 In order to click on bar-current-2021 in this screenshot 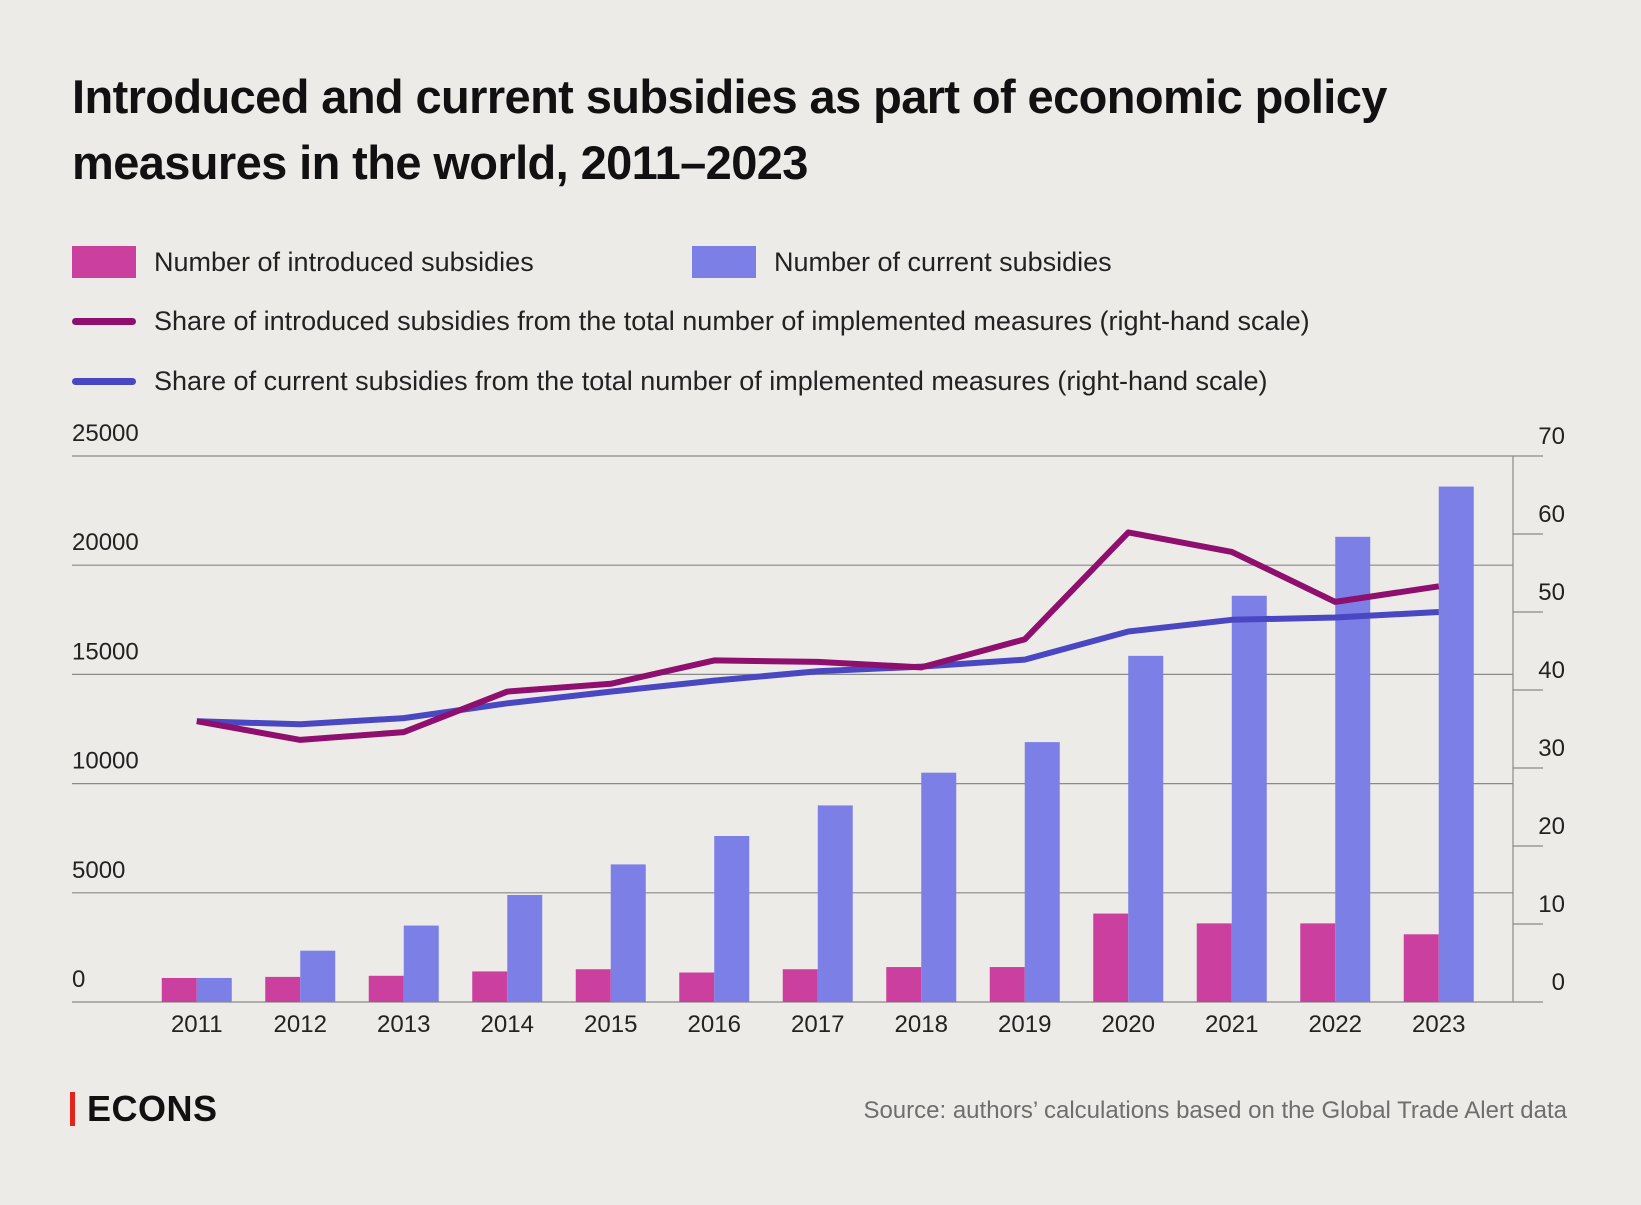, I will do `click(1249, 798)`.